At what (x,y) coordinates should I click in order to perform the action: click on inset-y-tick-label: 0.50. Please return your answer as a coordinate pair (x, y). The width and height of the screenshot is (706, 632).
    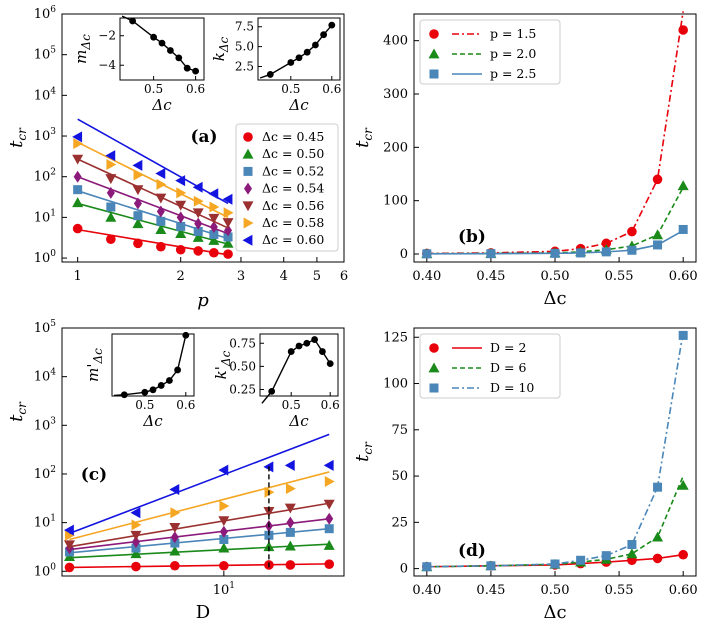
    Looking at the image, I should click on (242, 366).